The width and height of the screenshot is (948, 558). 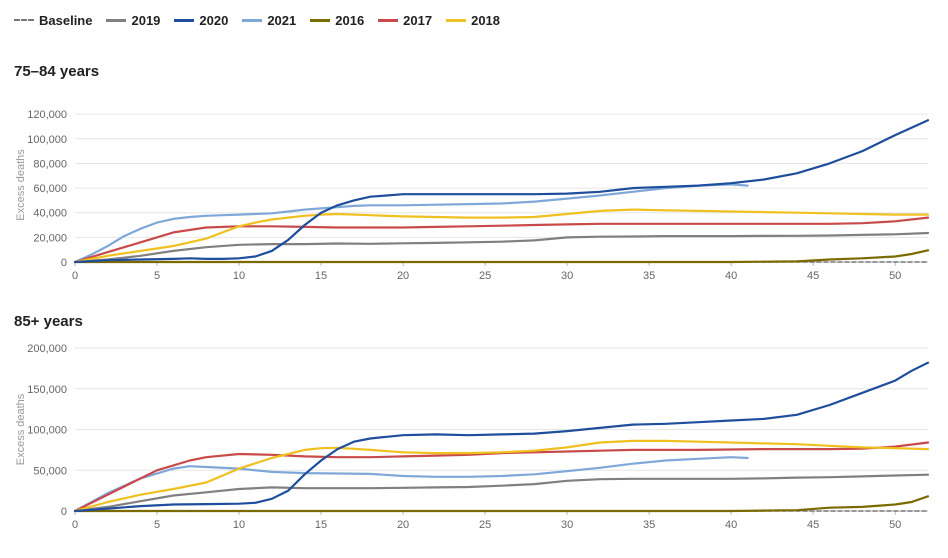 I want to click on c2-ytick-label-2: 100,000, so click(x=47, y=431).